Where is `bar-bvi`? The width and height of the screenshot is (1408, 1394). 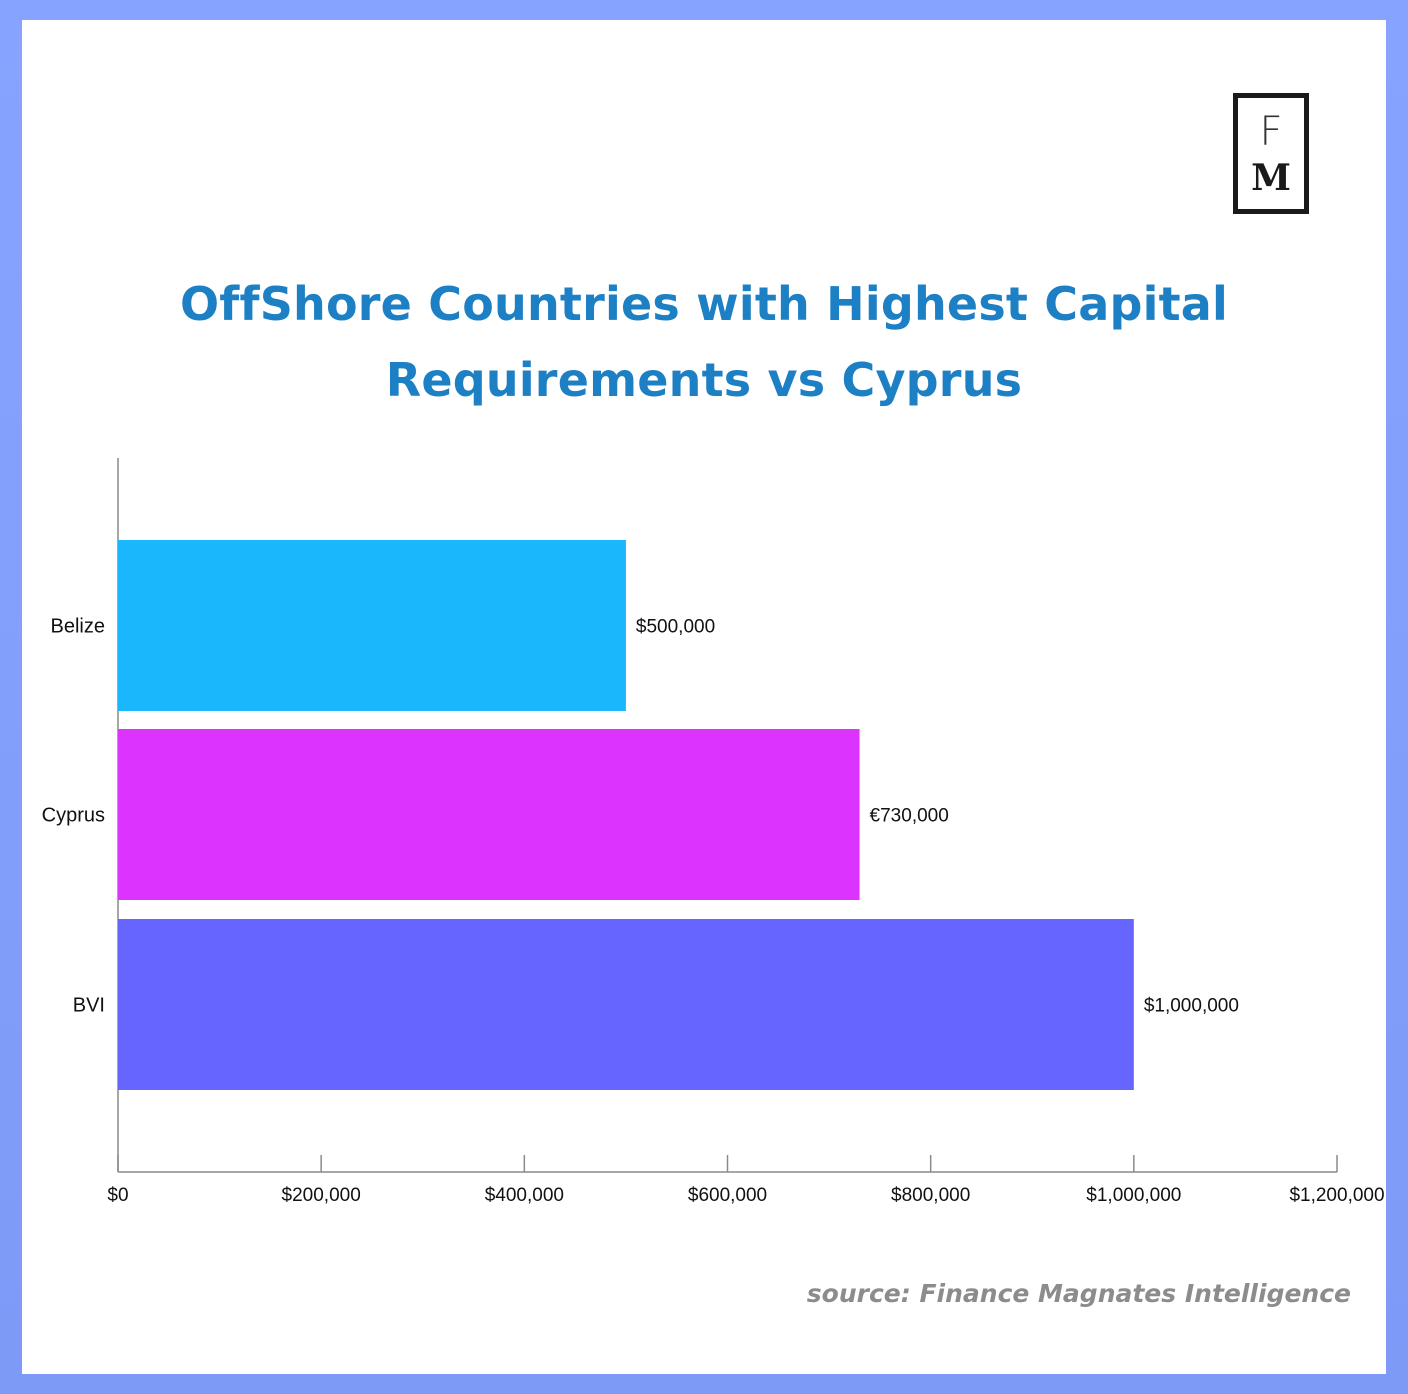
bar-bvi is located at coordinates (626, 1004).